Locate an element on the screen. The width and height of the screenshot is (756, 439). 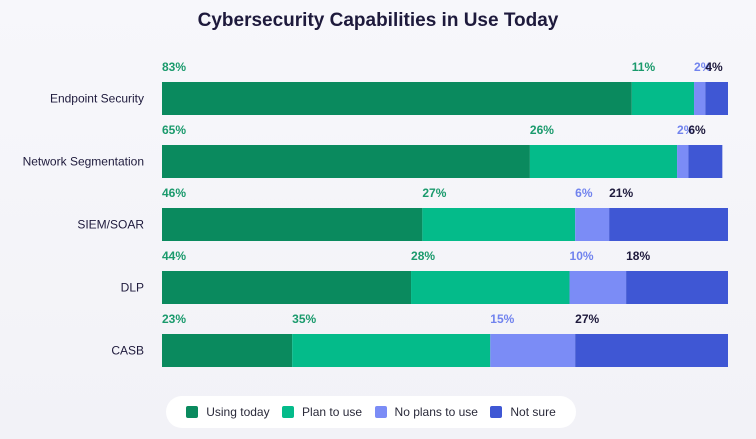
value-label-siem-soar-plan-to-use: 27% is located at coordinates (434, 193).